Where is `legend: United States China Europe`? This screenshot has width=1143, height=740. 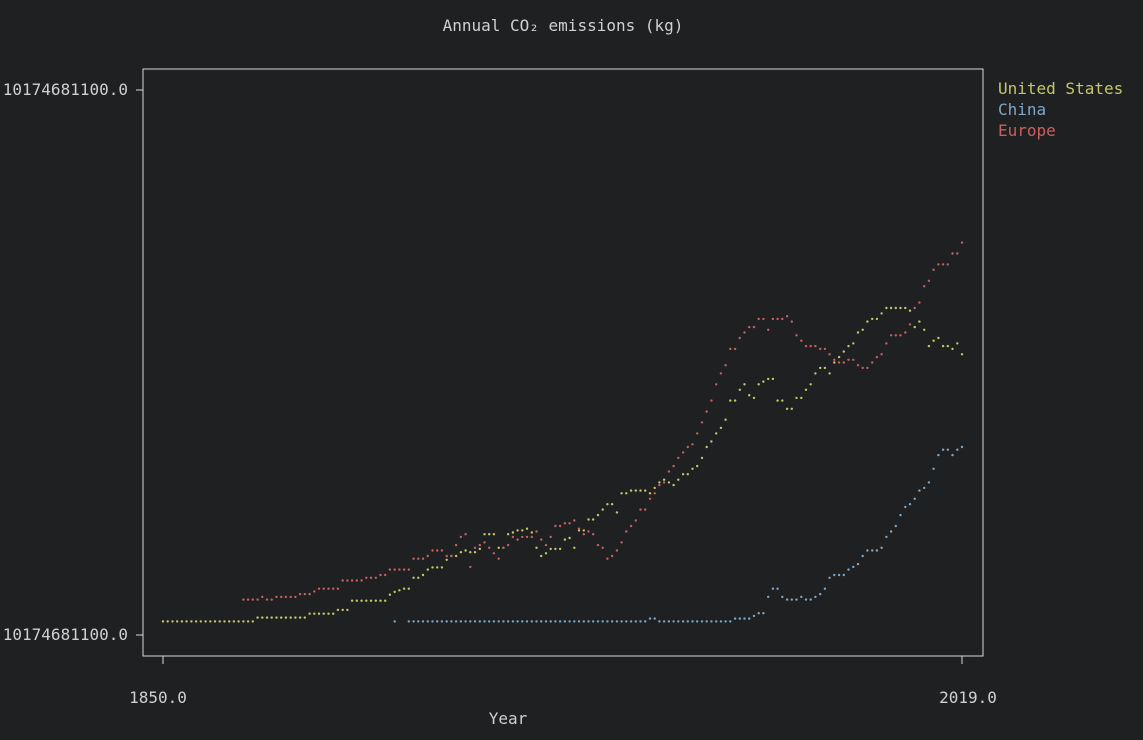 legend: United States China Europe is located at coordinates (1060, 109).